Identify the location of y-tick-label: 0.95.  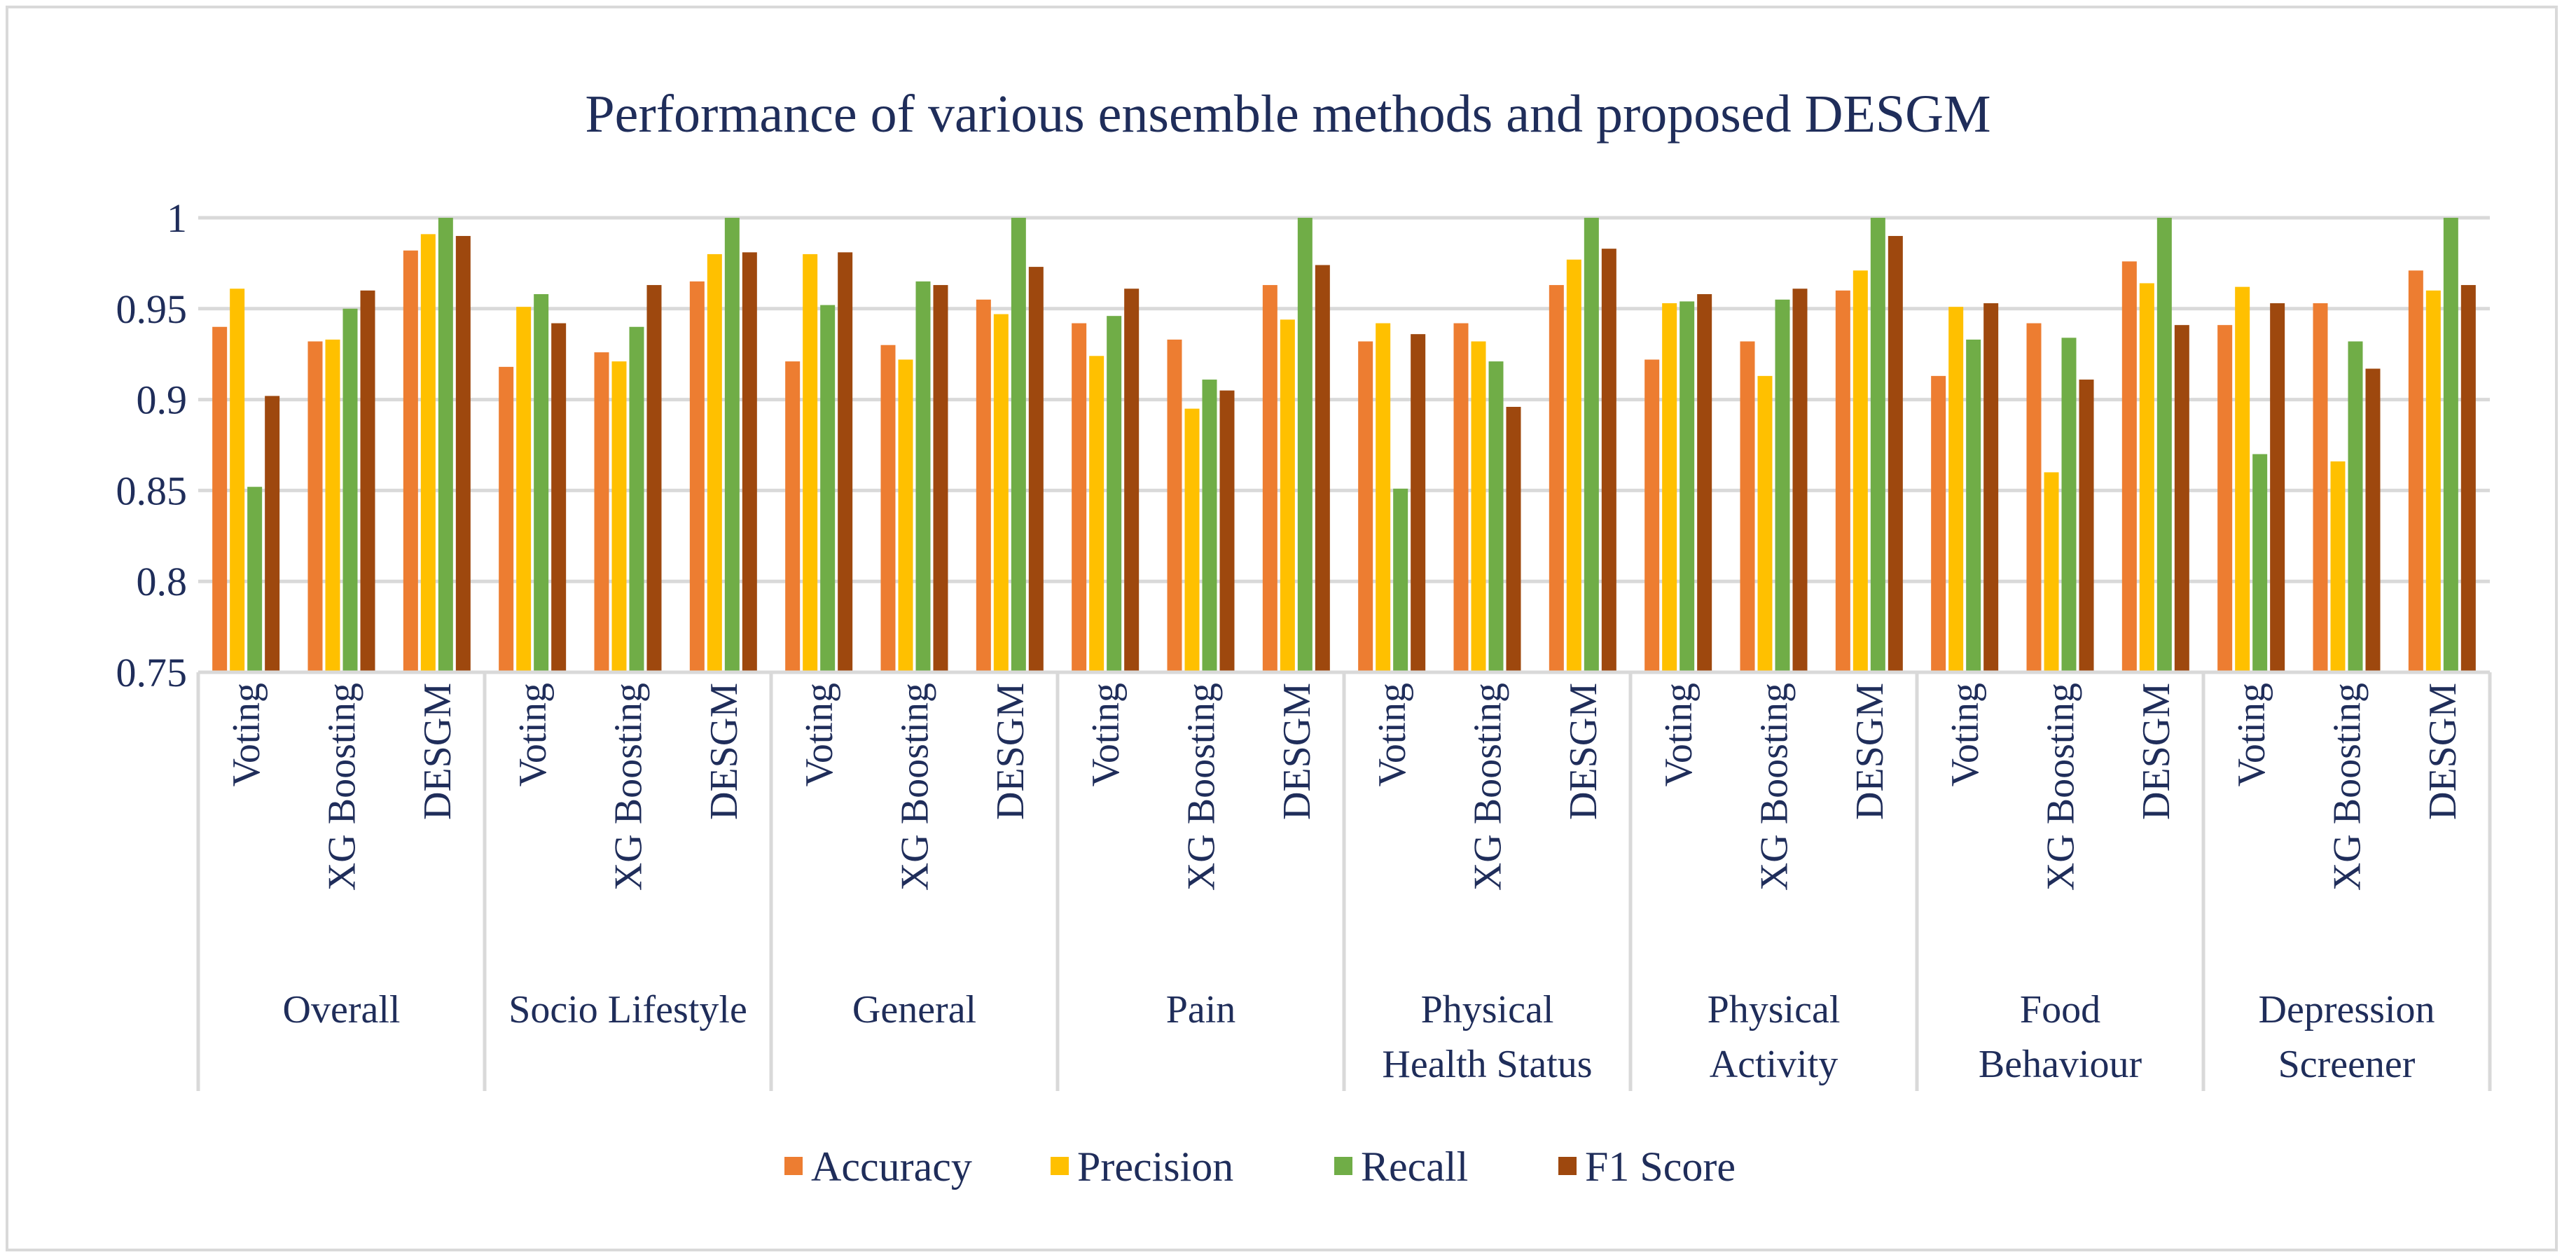
(152, 309).